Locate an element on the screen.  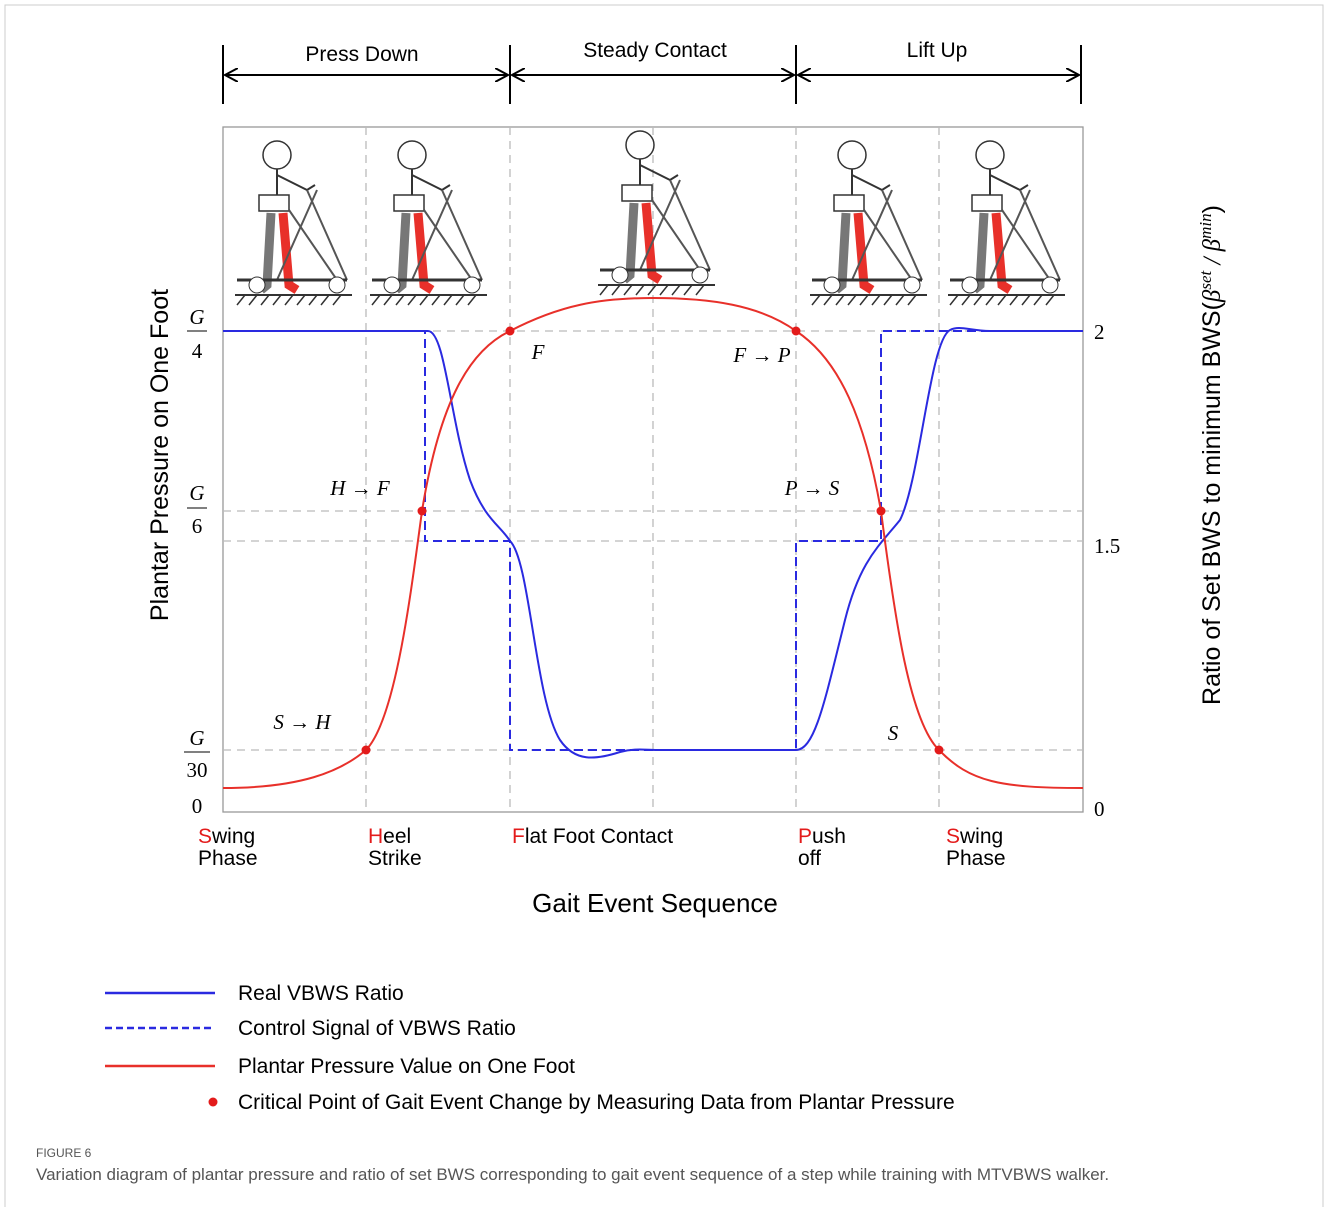
slash: / is located at coordinates (1212, 260).